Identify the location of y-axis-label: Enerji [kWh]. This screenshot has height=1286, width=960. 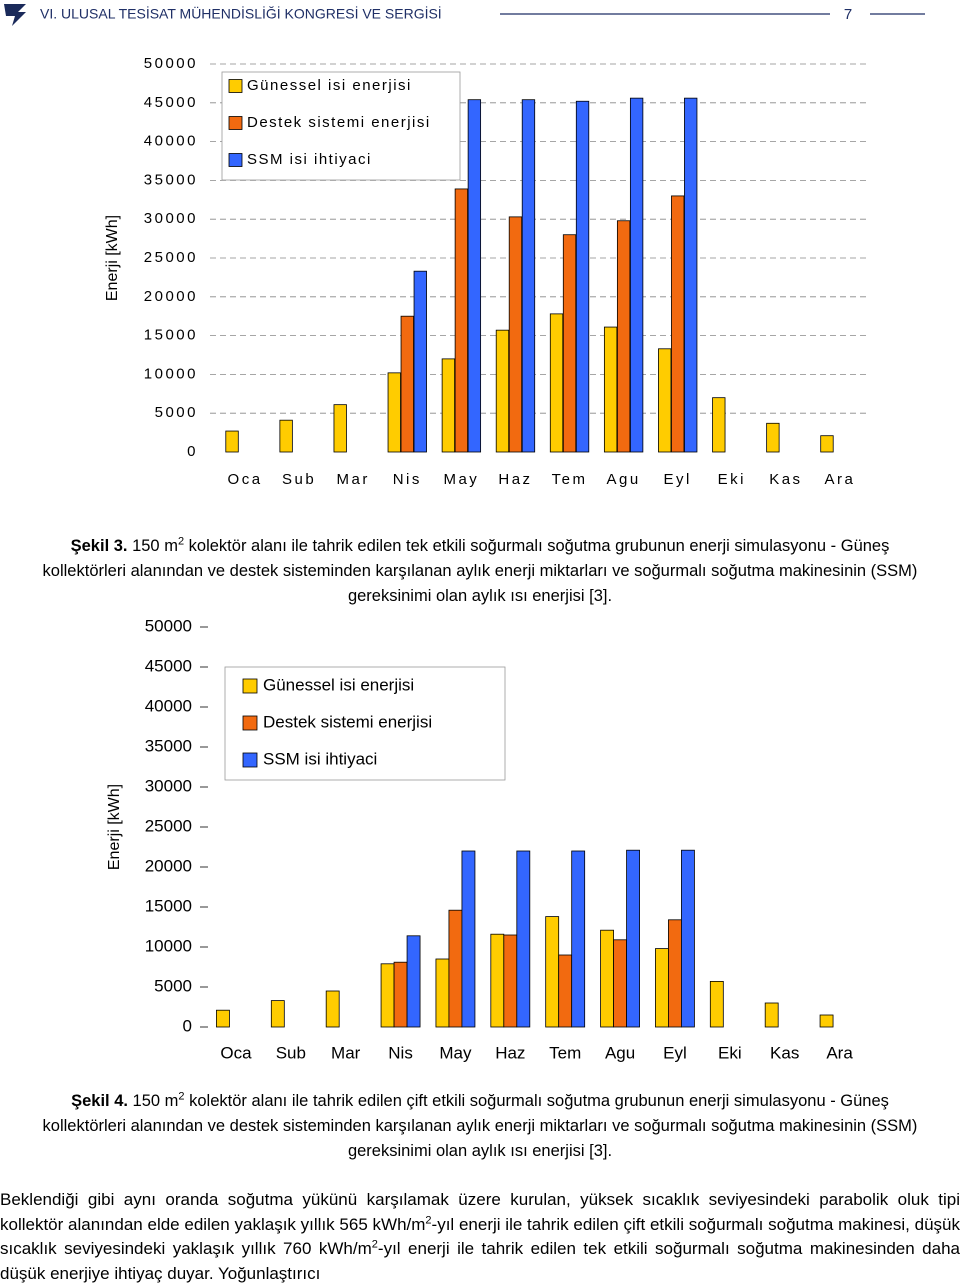
(112, 258).